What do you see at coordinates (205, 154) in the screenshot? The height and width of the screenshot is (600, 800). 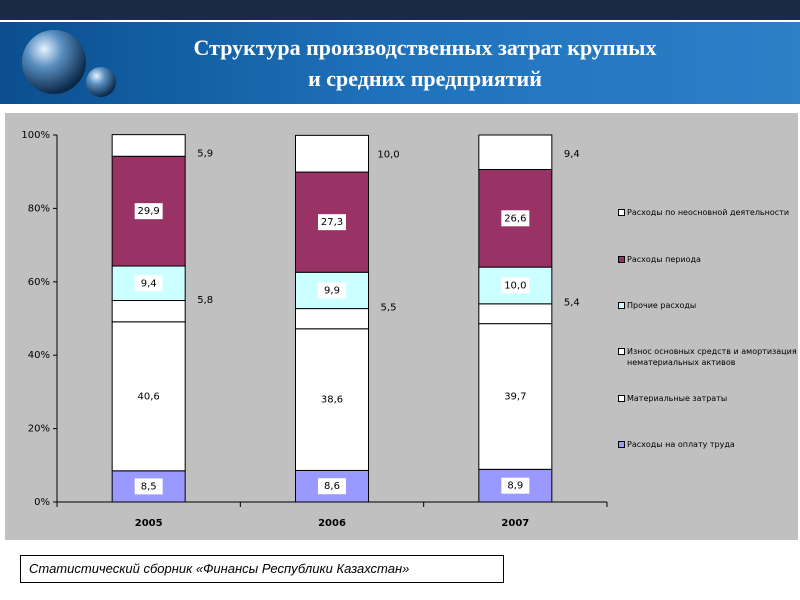 I see `data-label: 5,9` at bounding box center [205, 154].